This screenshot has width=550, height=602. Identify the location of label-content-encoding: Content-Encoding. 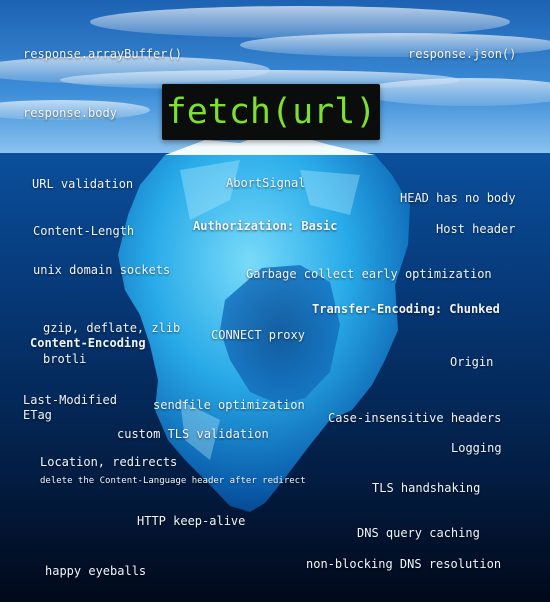
(88, 343).